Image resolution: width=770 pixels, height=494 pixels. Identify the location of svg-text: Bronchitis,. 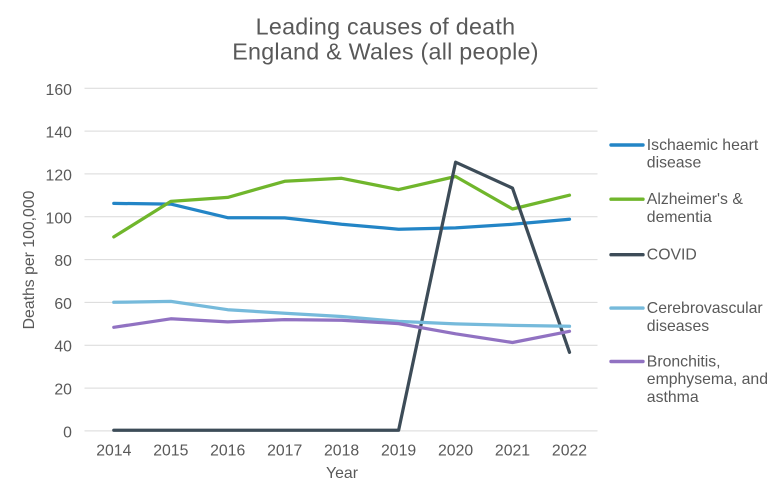
(684, 362).